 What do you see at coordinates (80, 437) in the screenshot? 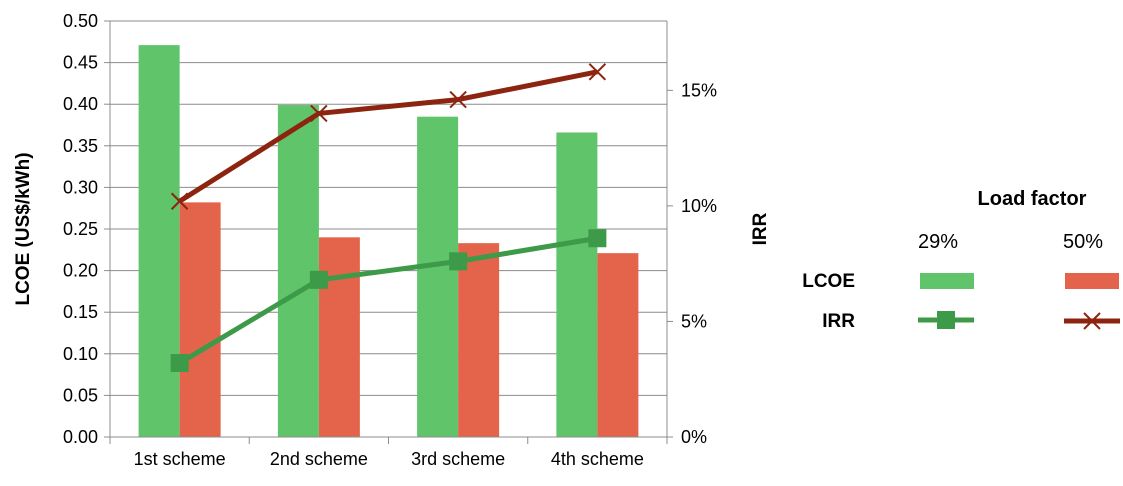
I see `y-tick-label: 0.00` at bounding box center [80, 437].